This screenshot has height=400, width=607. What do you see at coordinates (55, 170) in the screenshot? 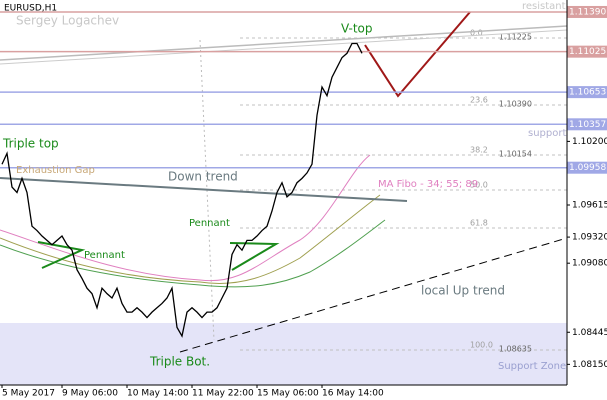
I see `exhaustion-gap-label: Exhaustion Gap` at bounding box center [55, 170].